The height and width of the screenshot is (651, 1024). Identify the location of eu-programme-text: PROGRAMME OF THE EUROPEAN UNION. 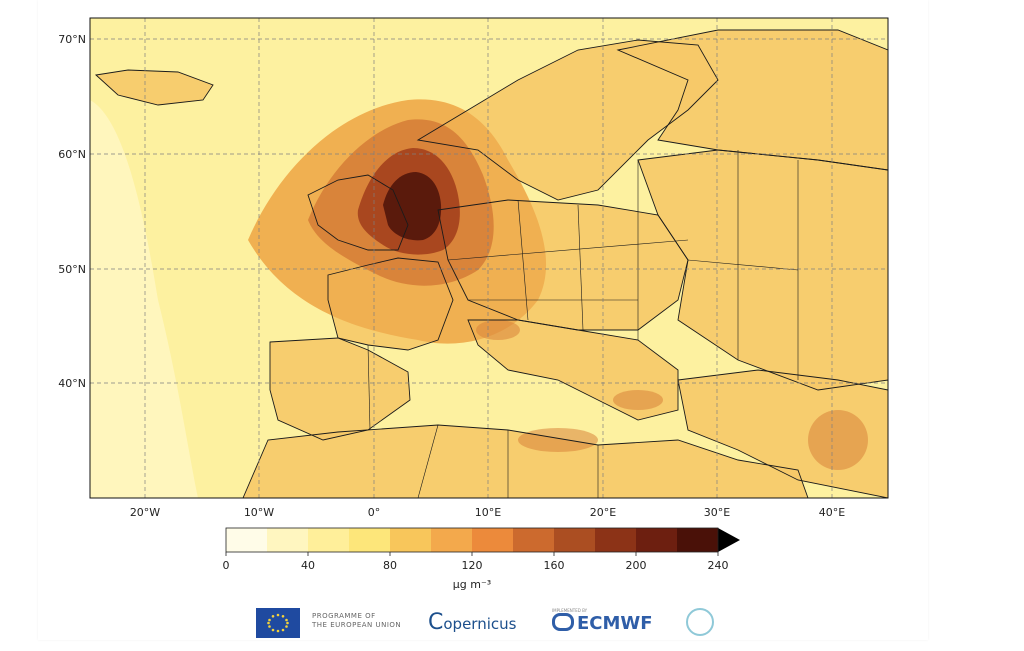
(357, 621).